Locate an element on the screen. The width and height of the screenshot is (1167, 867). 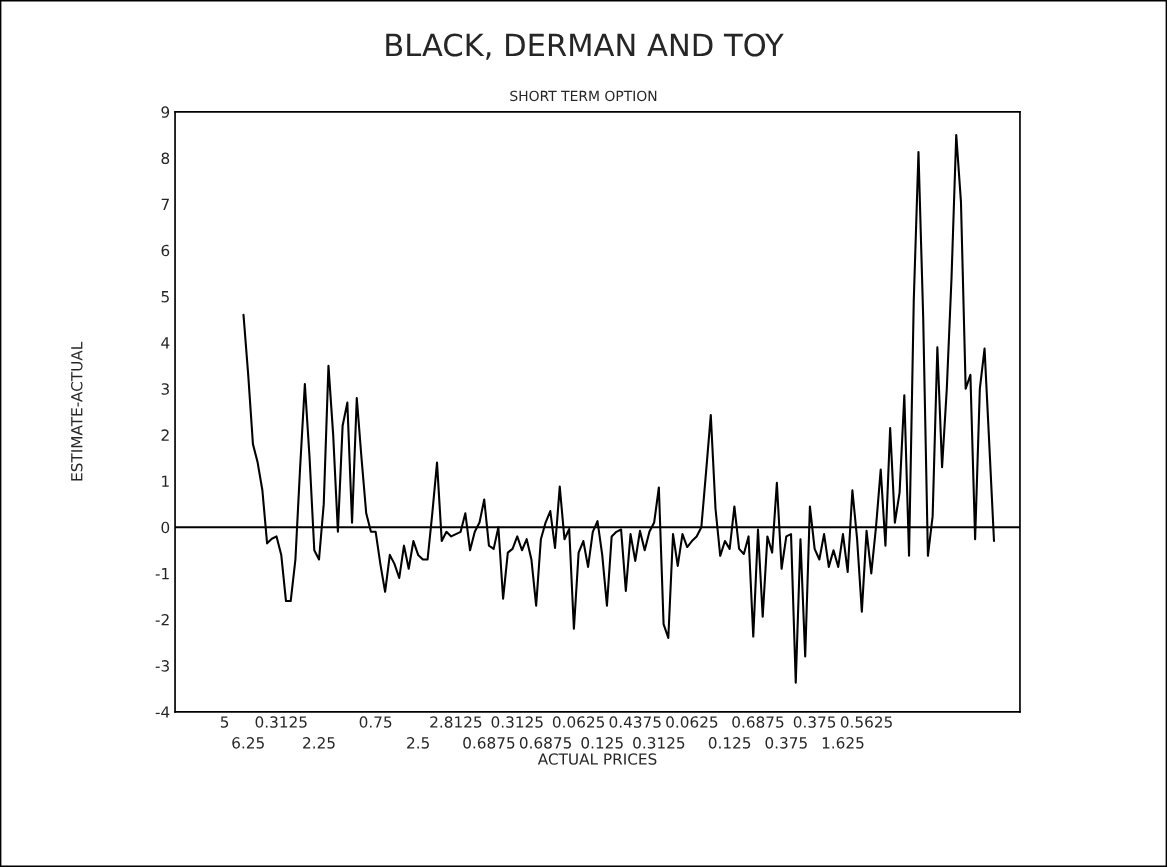
y-tick-label: -4 is located at coordinates (162, 712).